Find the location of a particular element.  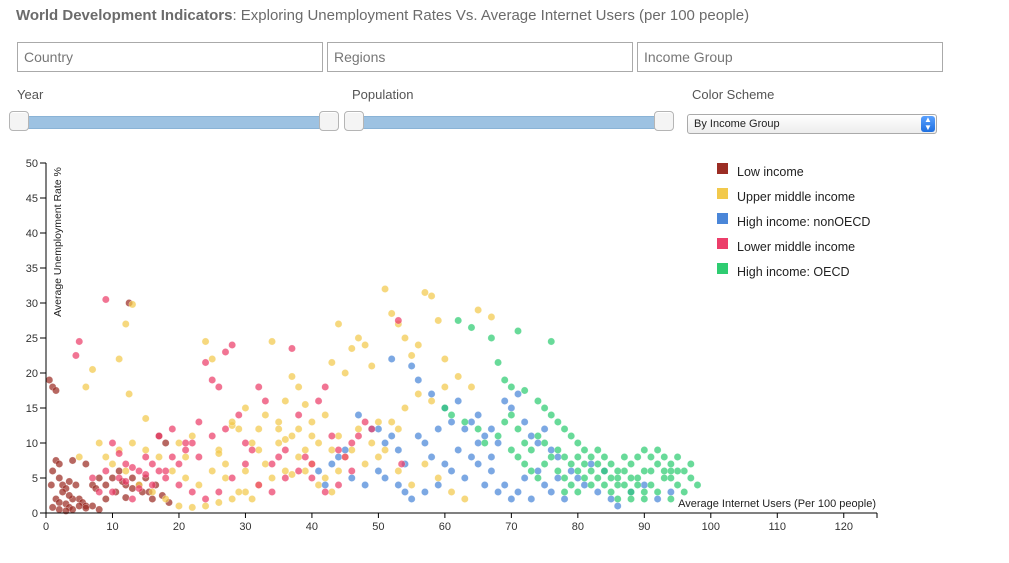

y-tick-label: 5 is located at coordinates (35, 479).